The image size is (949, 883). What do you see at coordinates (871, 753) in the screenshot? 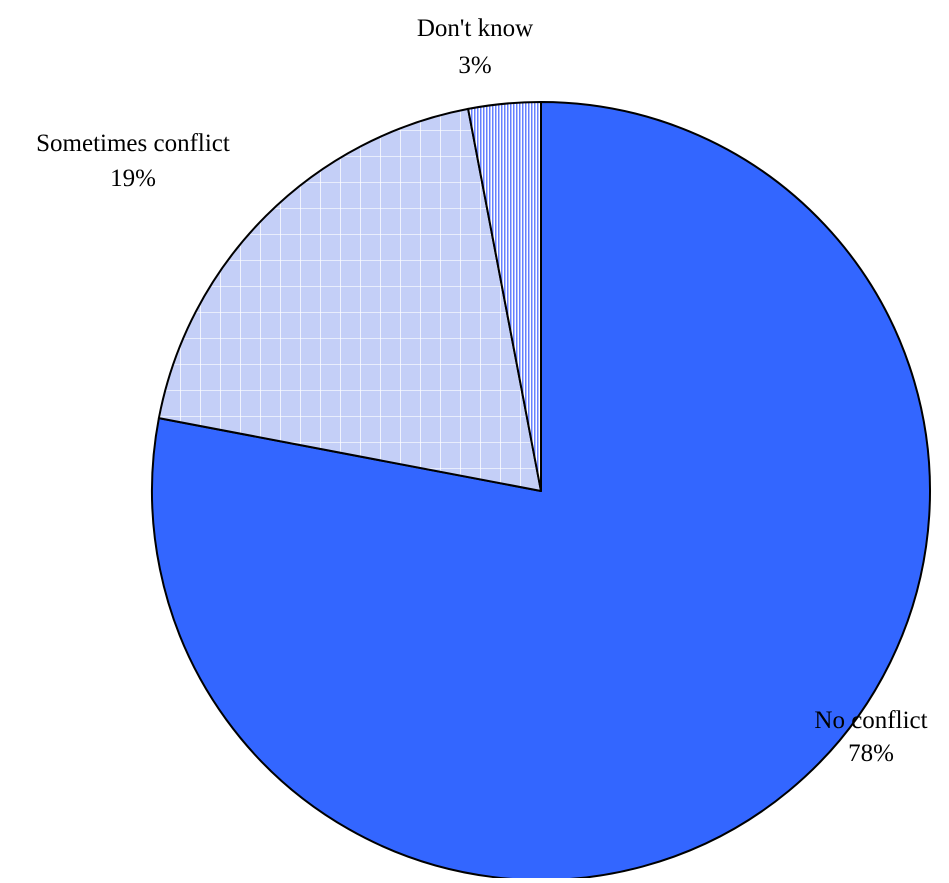
I see `slice-percent-no-conflict: 78%` at bounding box center [871, 753].